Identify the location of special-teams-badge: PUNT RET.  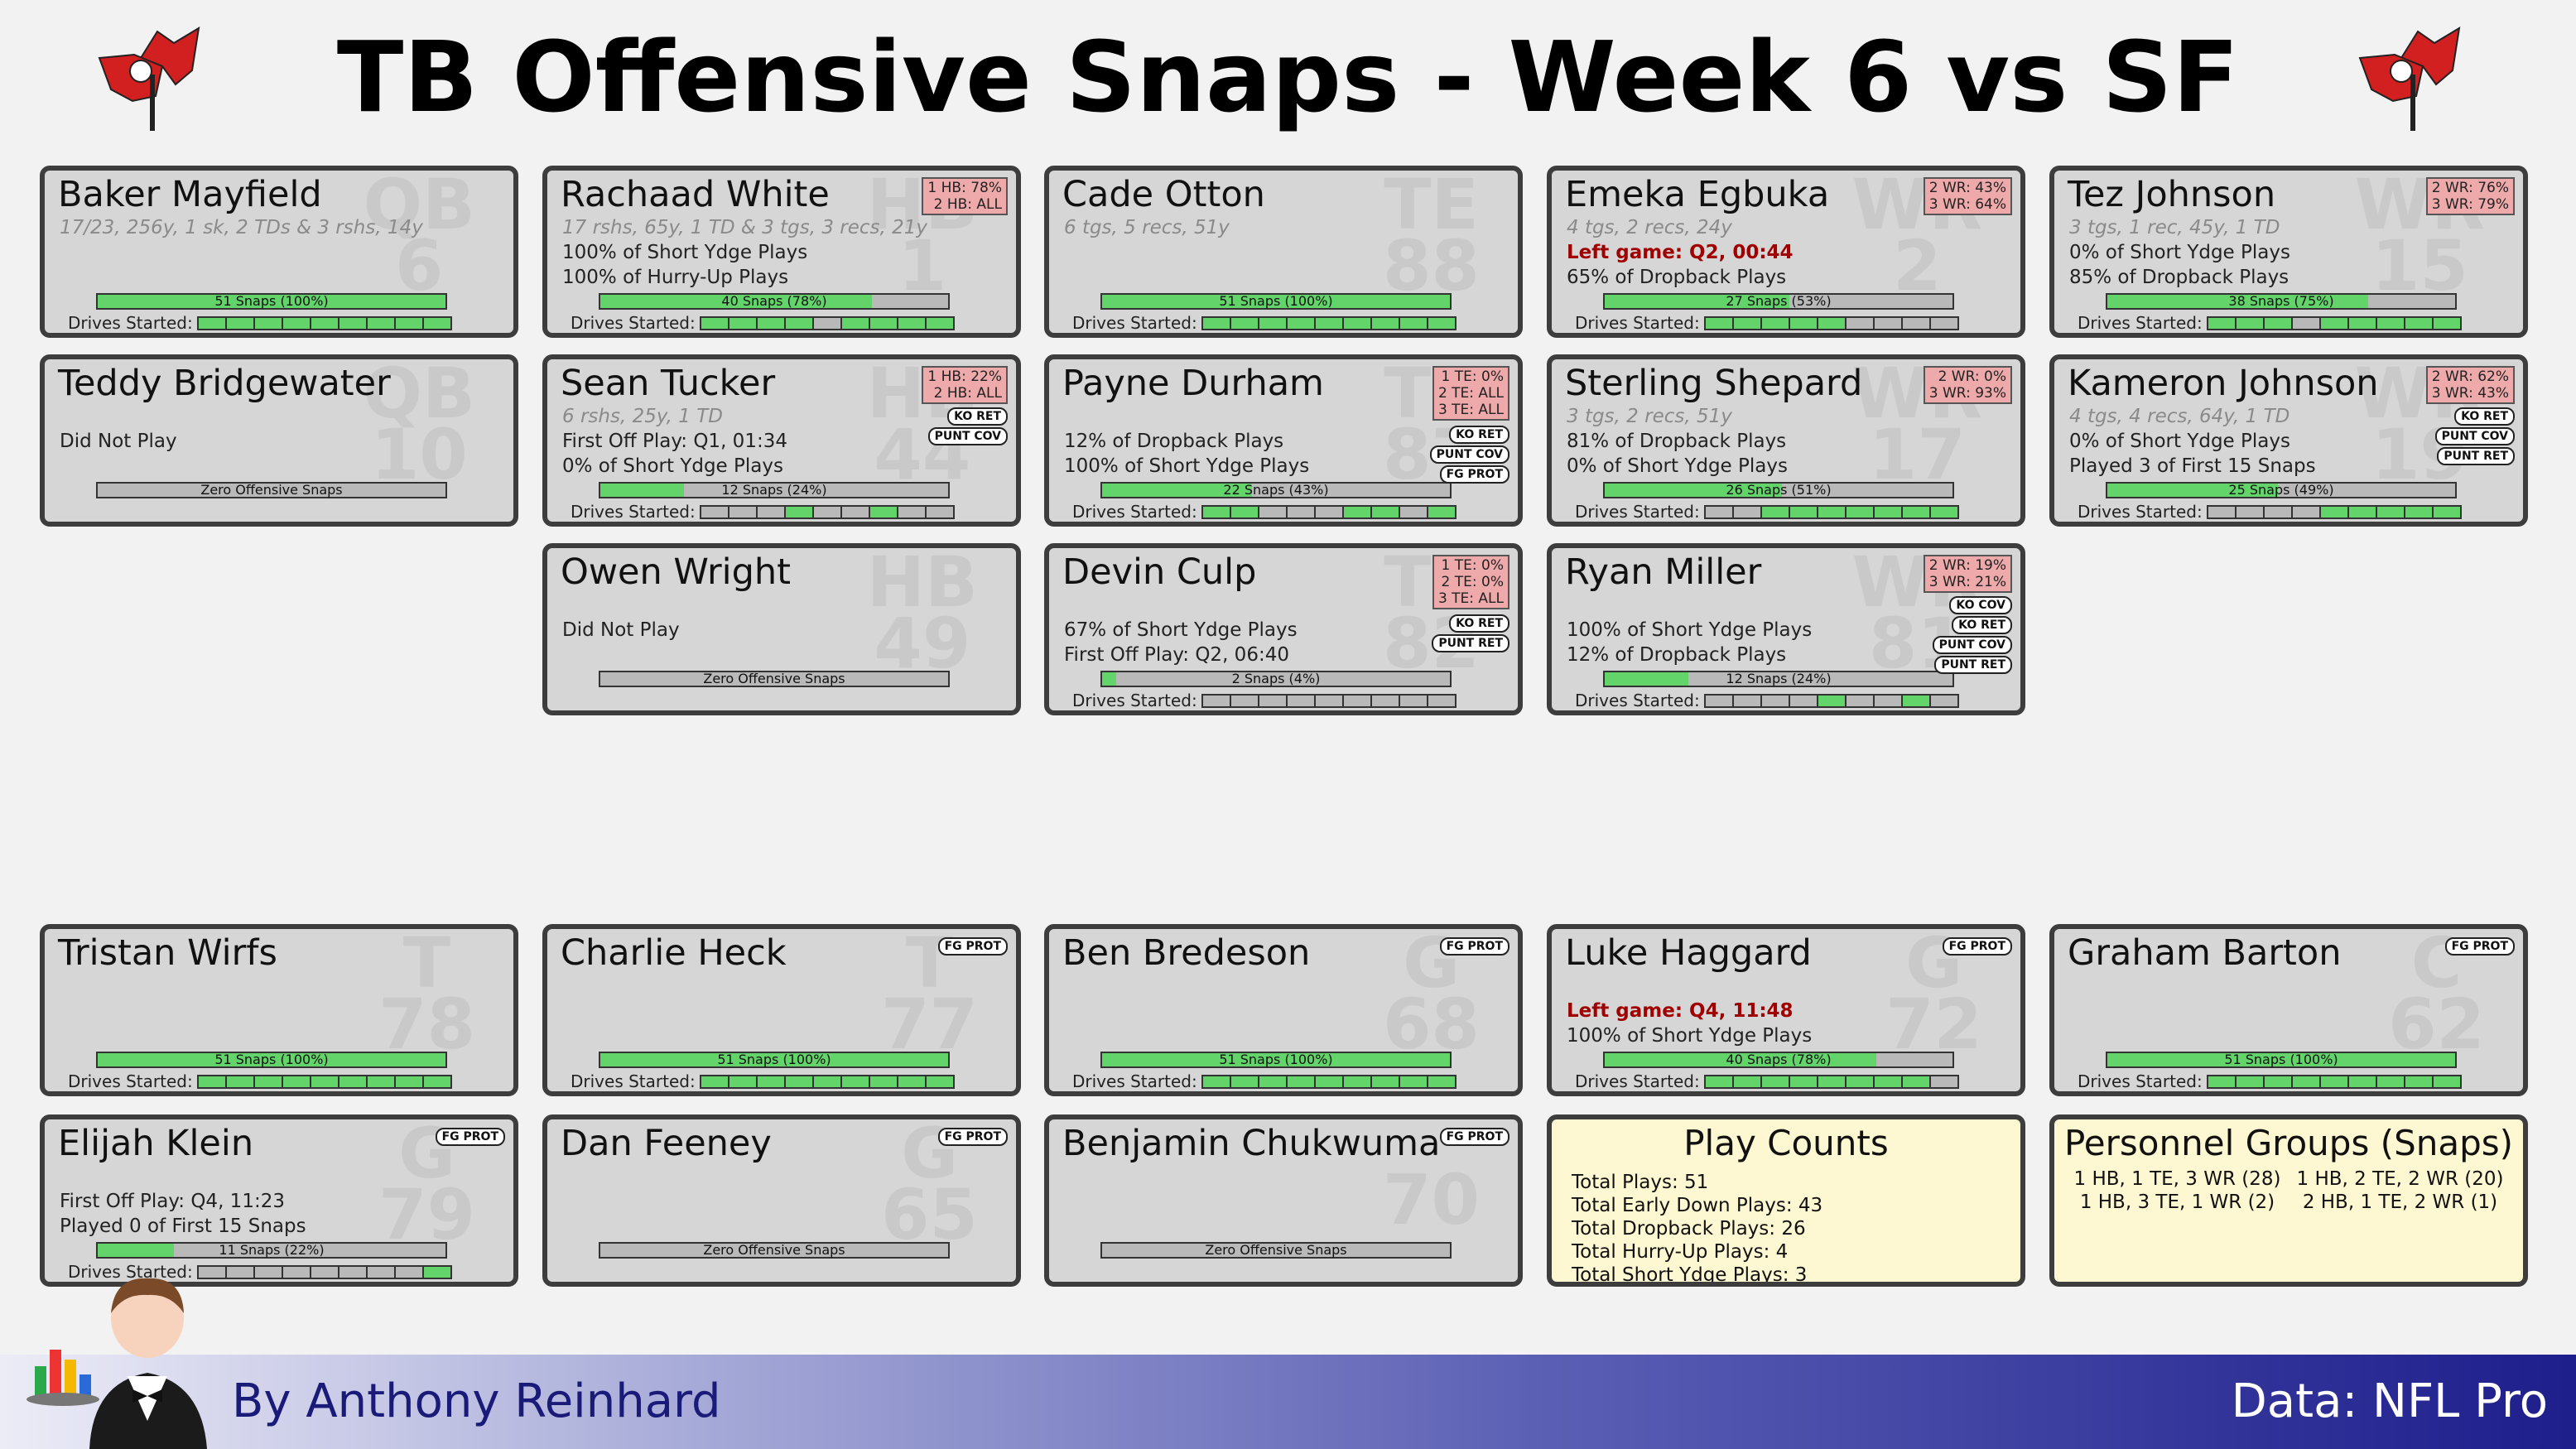
(2476, 456).